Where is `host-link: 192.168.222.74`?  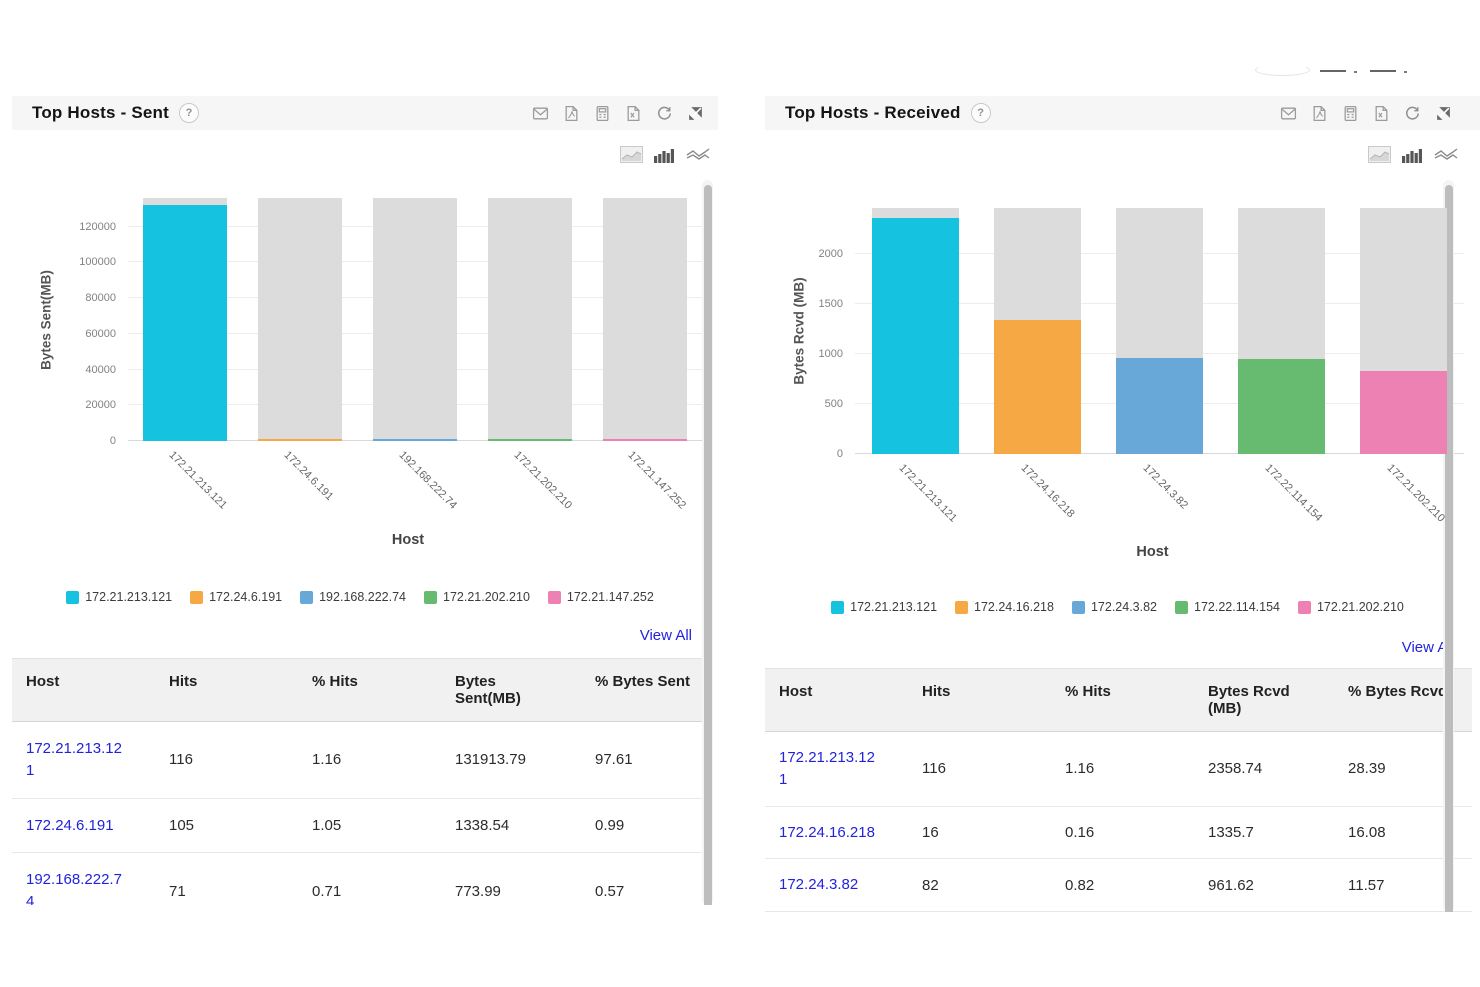 host-link: 192.168.222.74 is located at coordinates (77, 888).